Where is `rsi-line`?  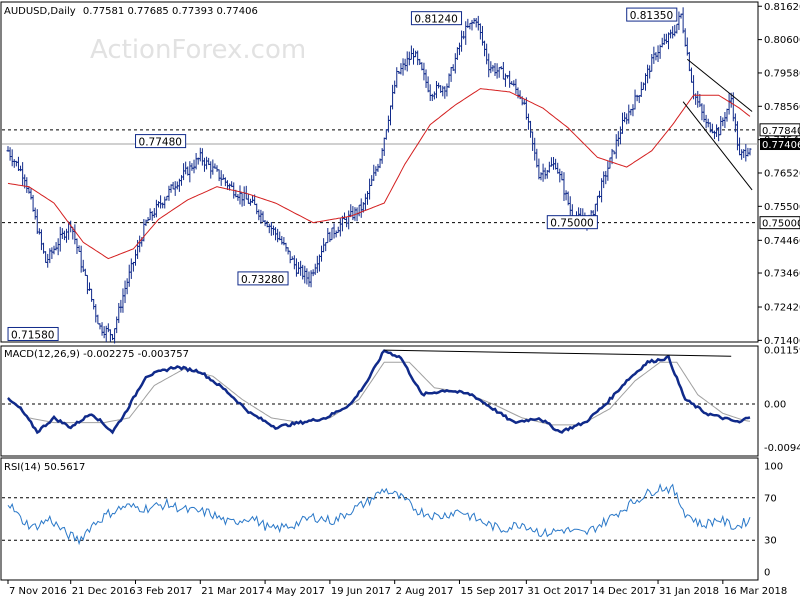 rsi-line is located at coordinates (379, 514).